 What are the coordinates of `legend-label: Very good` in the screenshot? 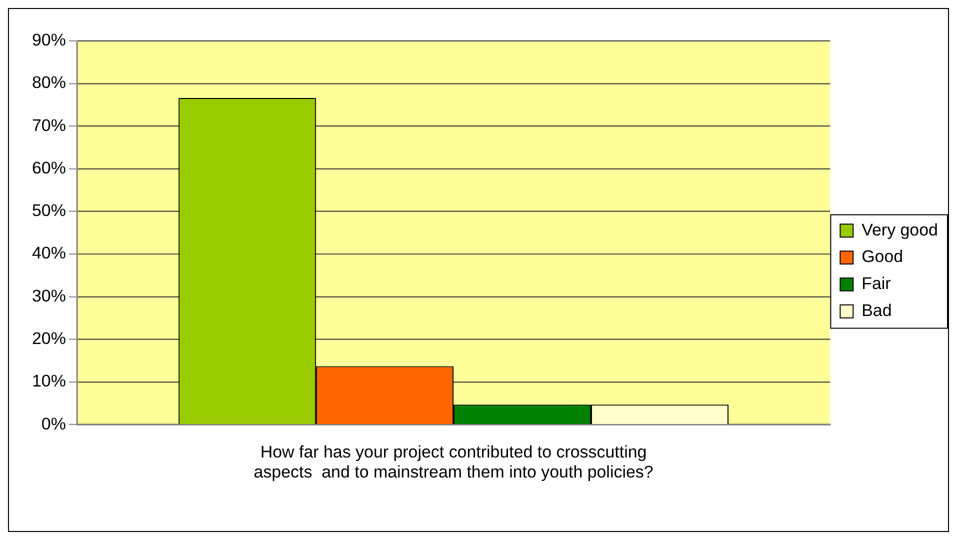 It's located at (900, 230).